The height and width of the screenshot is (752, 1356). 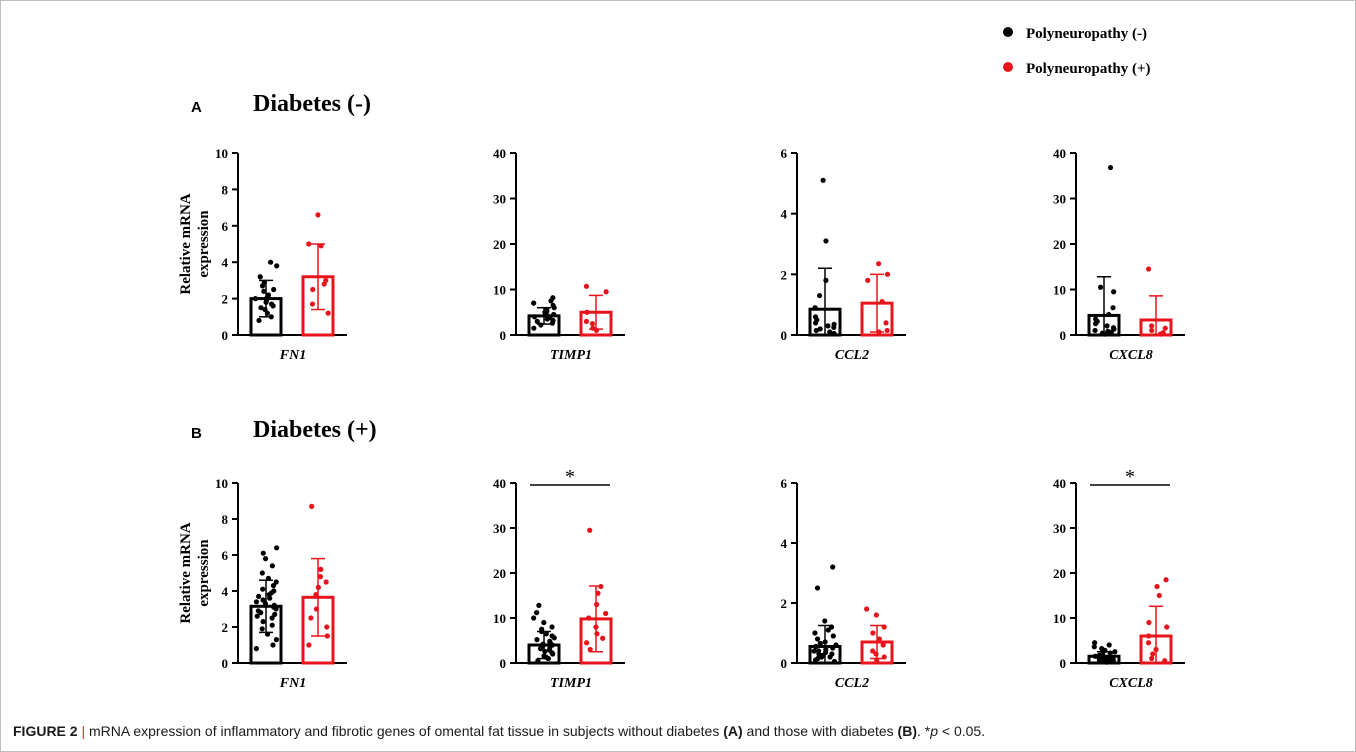 I want to click on caption-text-3: . *, so click(x=923, y=731).